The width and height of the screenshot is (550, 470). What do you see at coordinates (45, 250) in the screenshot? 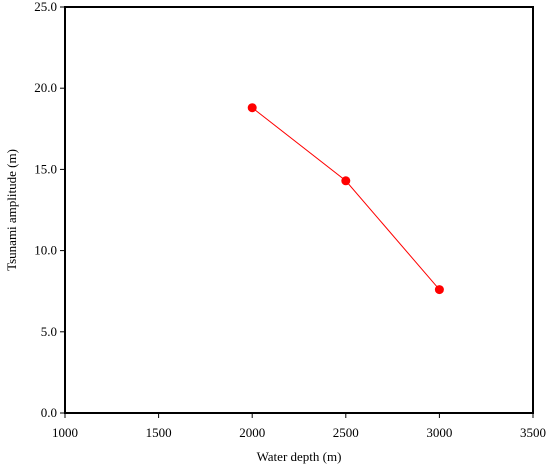
I see `y-tick-label: 10.0` at bounding box center [45, 250].